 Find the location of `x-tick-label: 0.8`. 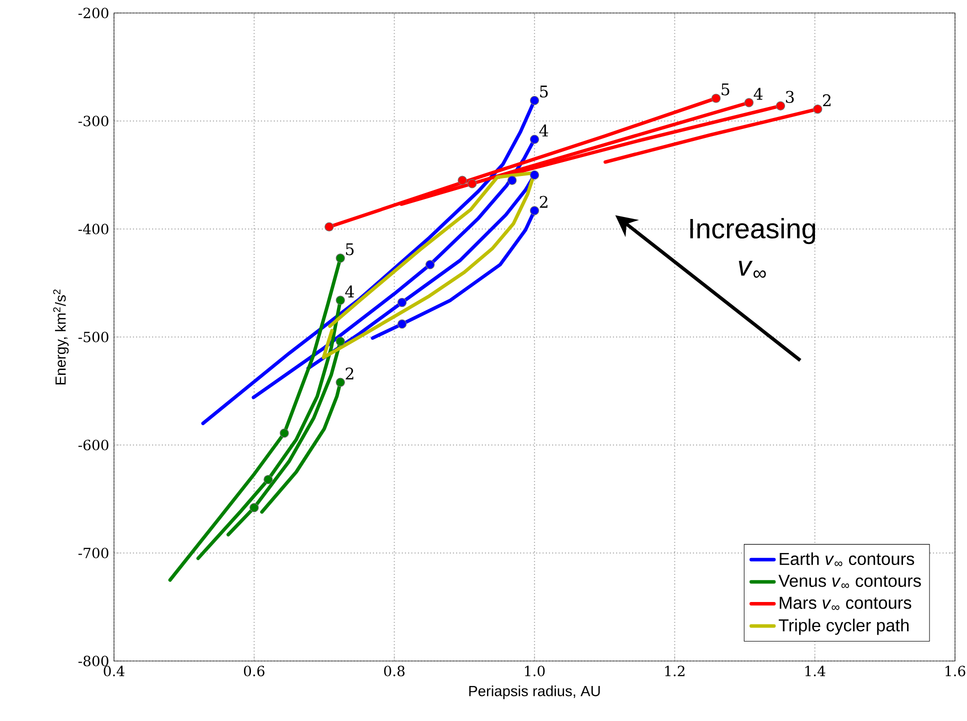

x-tick-label: 0.8 is located at coordinates (394, 671).